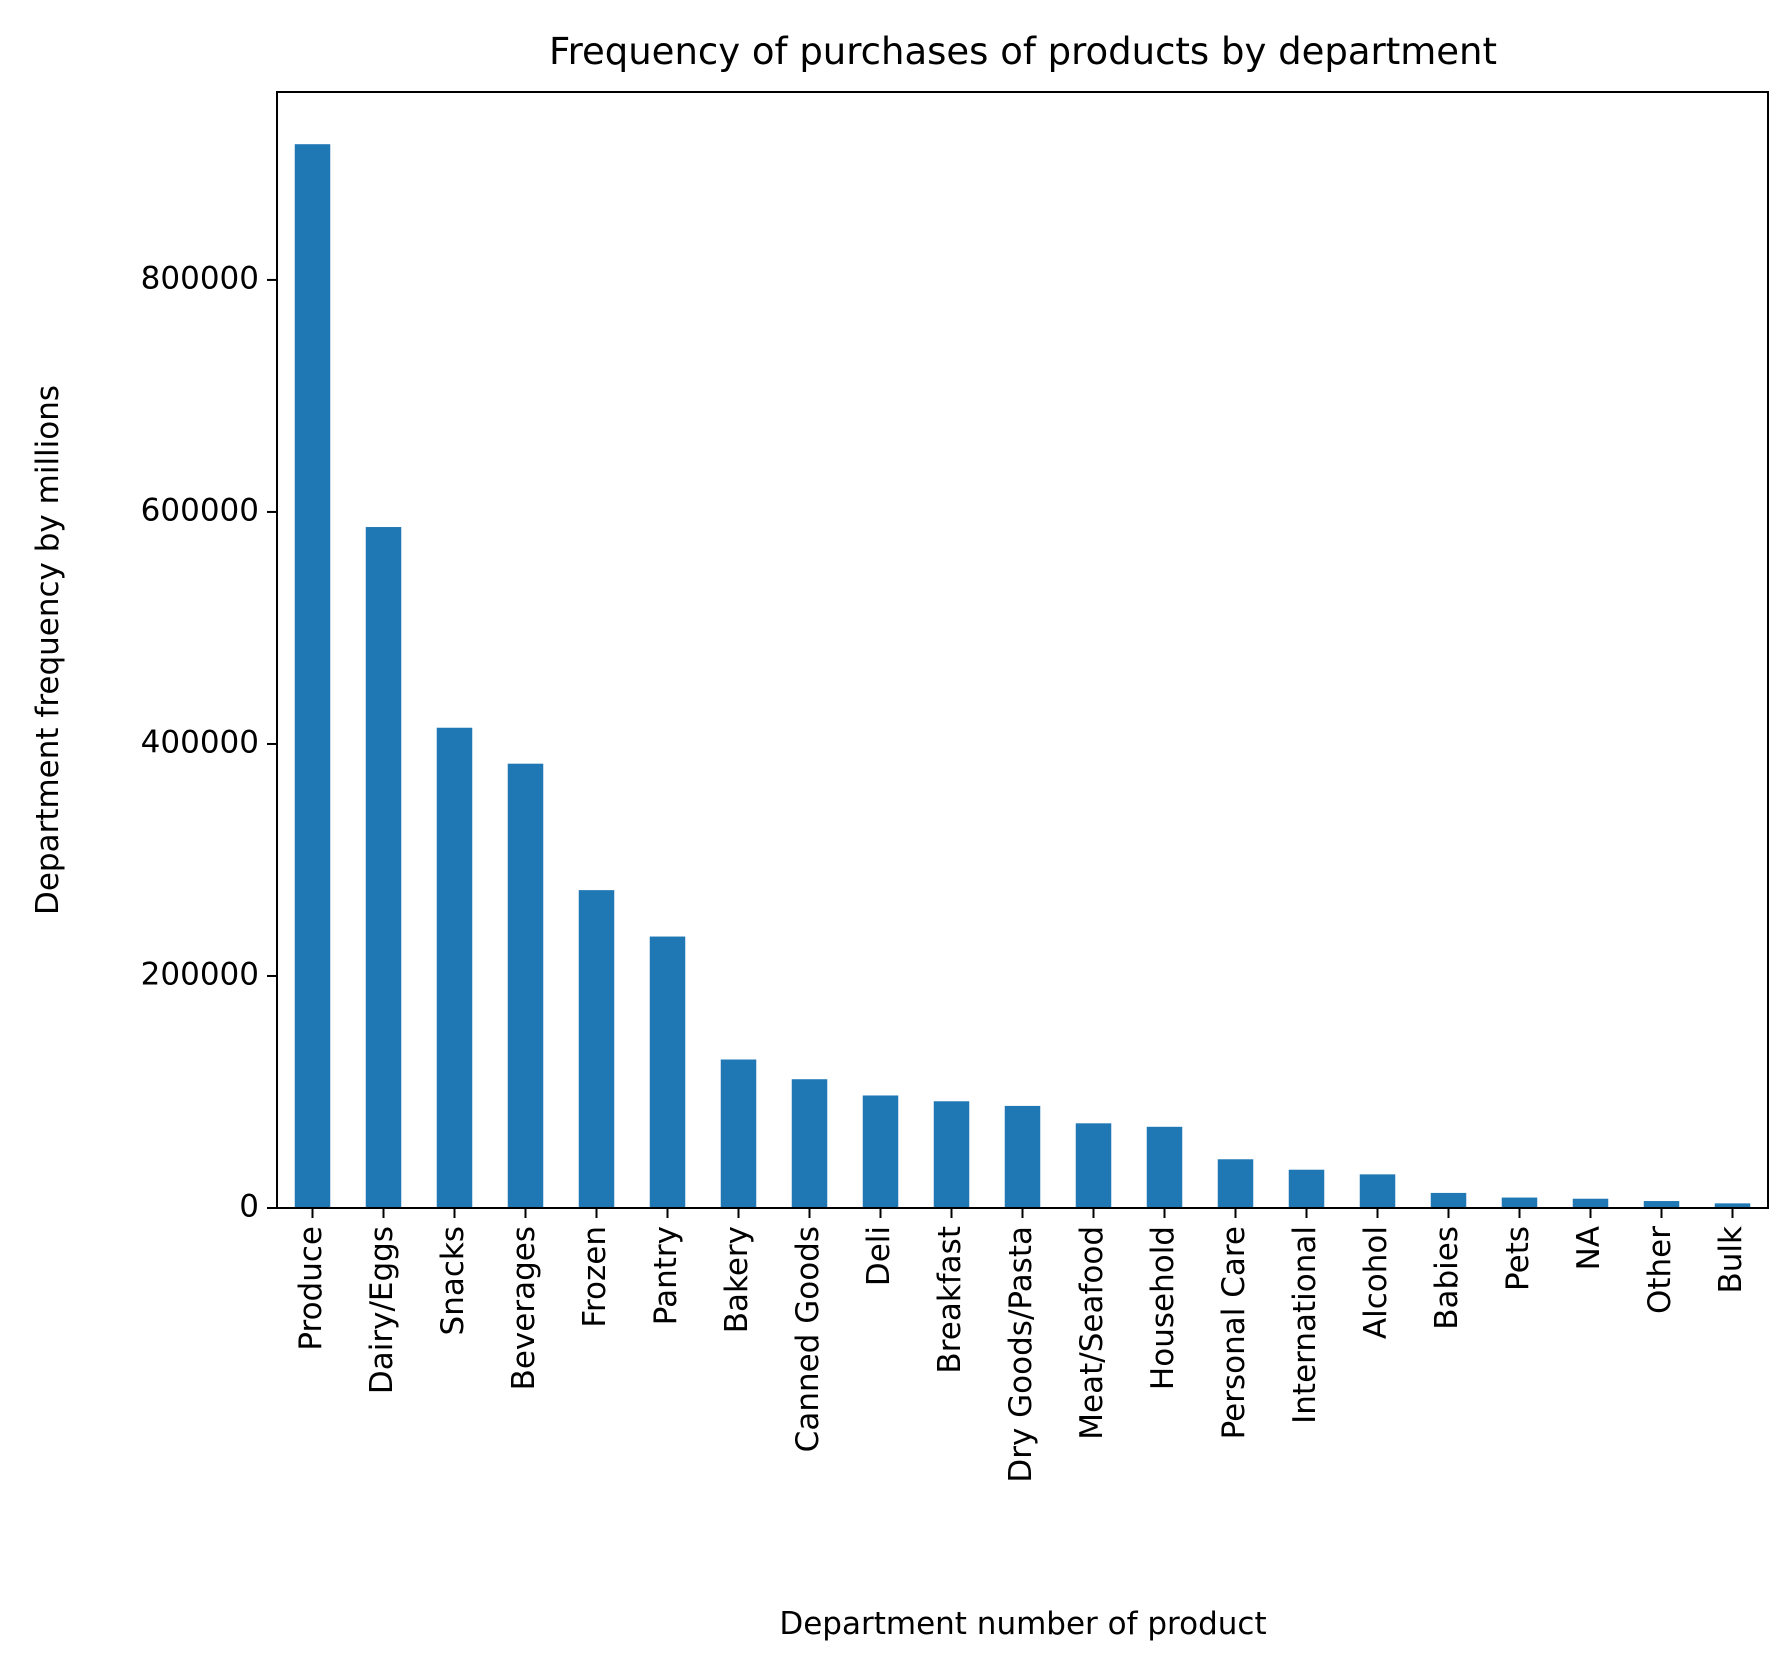 The height and width of the screenshot is (1662, 1792). I want to click on y-axis-ticks: 0 200000 400000 600000 800000, so click(209, 742).